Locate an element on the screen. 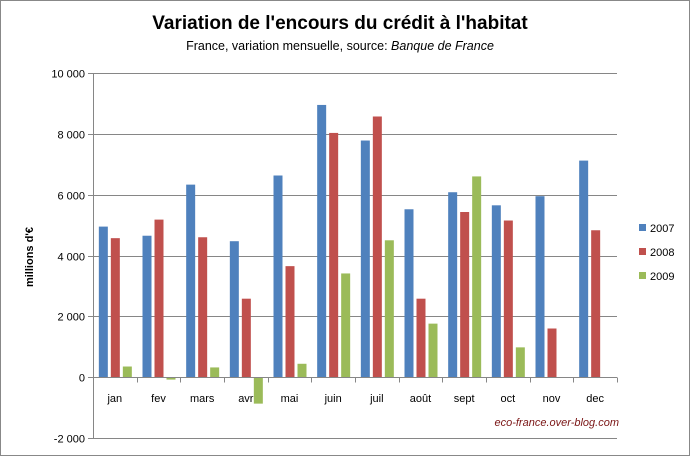 This screenshot has height=456, width=690. x-tick-label: jan is located at coordinates (114, 399).